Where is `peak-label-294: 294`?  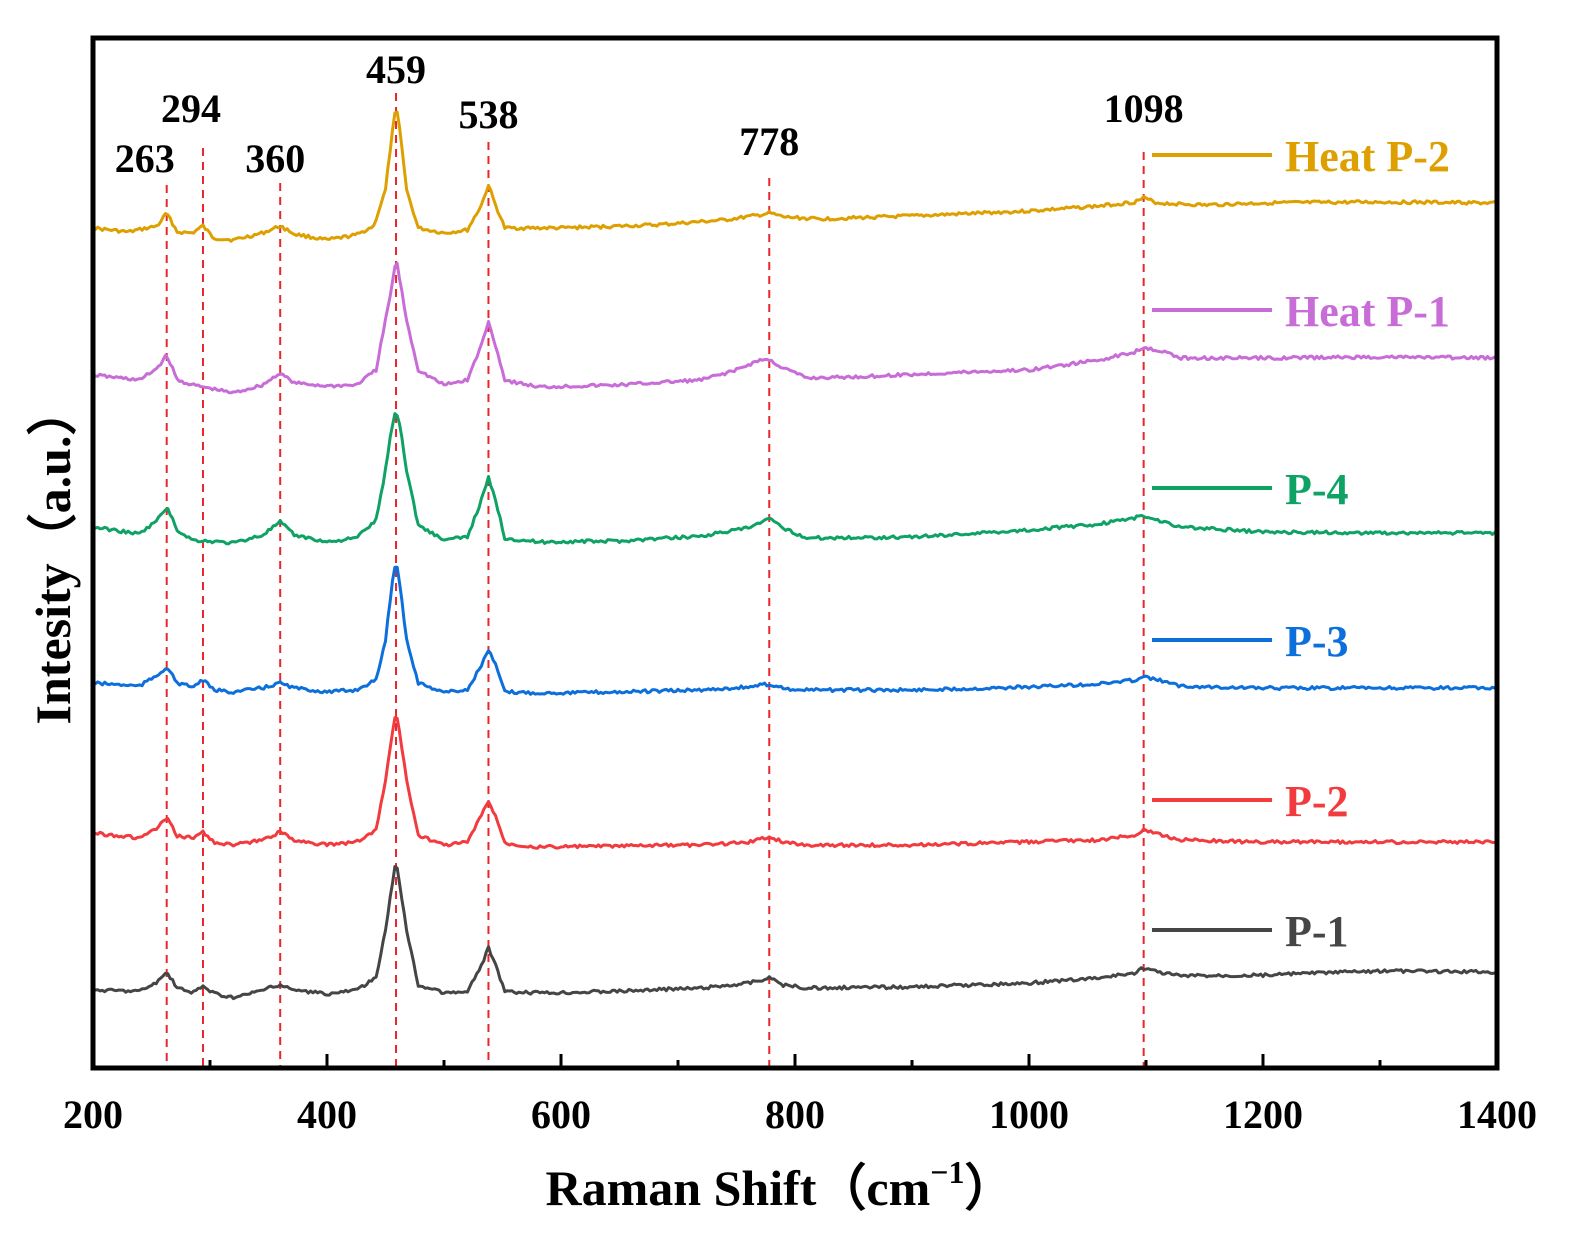
peak-label-294: 294 is located at coordinates (191, 108).